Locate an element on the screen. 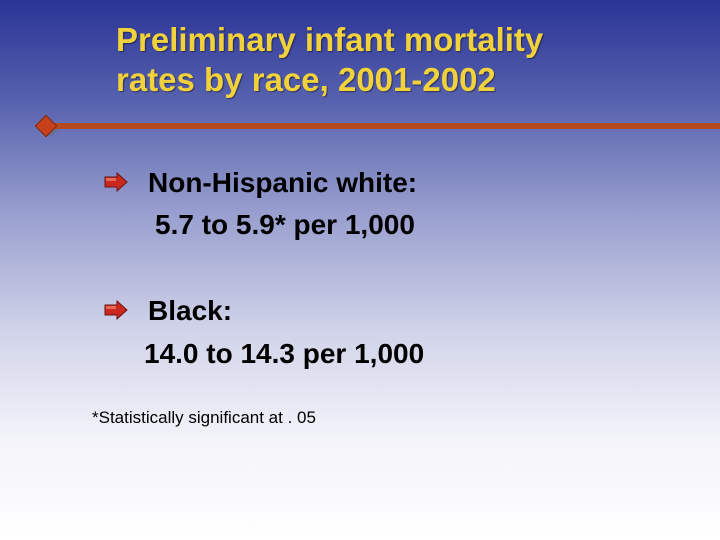 This screenshot has height=540, width=720. title-divider-rule is located at coordinates (382, 126).